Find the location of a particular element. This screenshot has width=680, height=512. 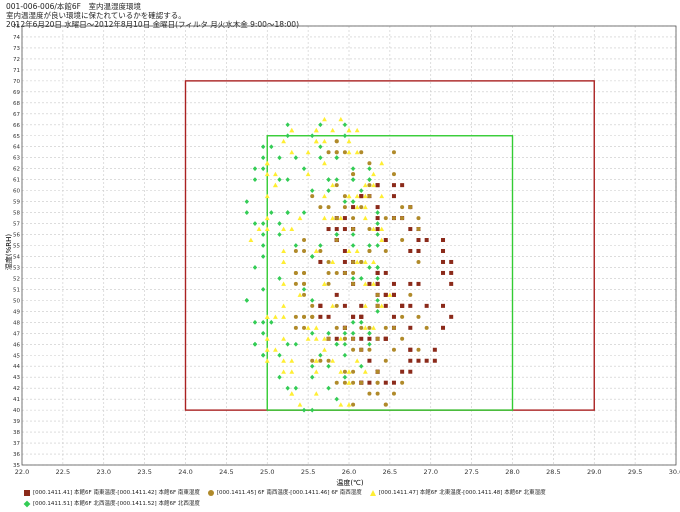

y-tick-label: 36 is located at coordinates (16, 455).